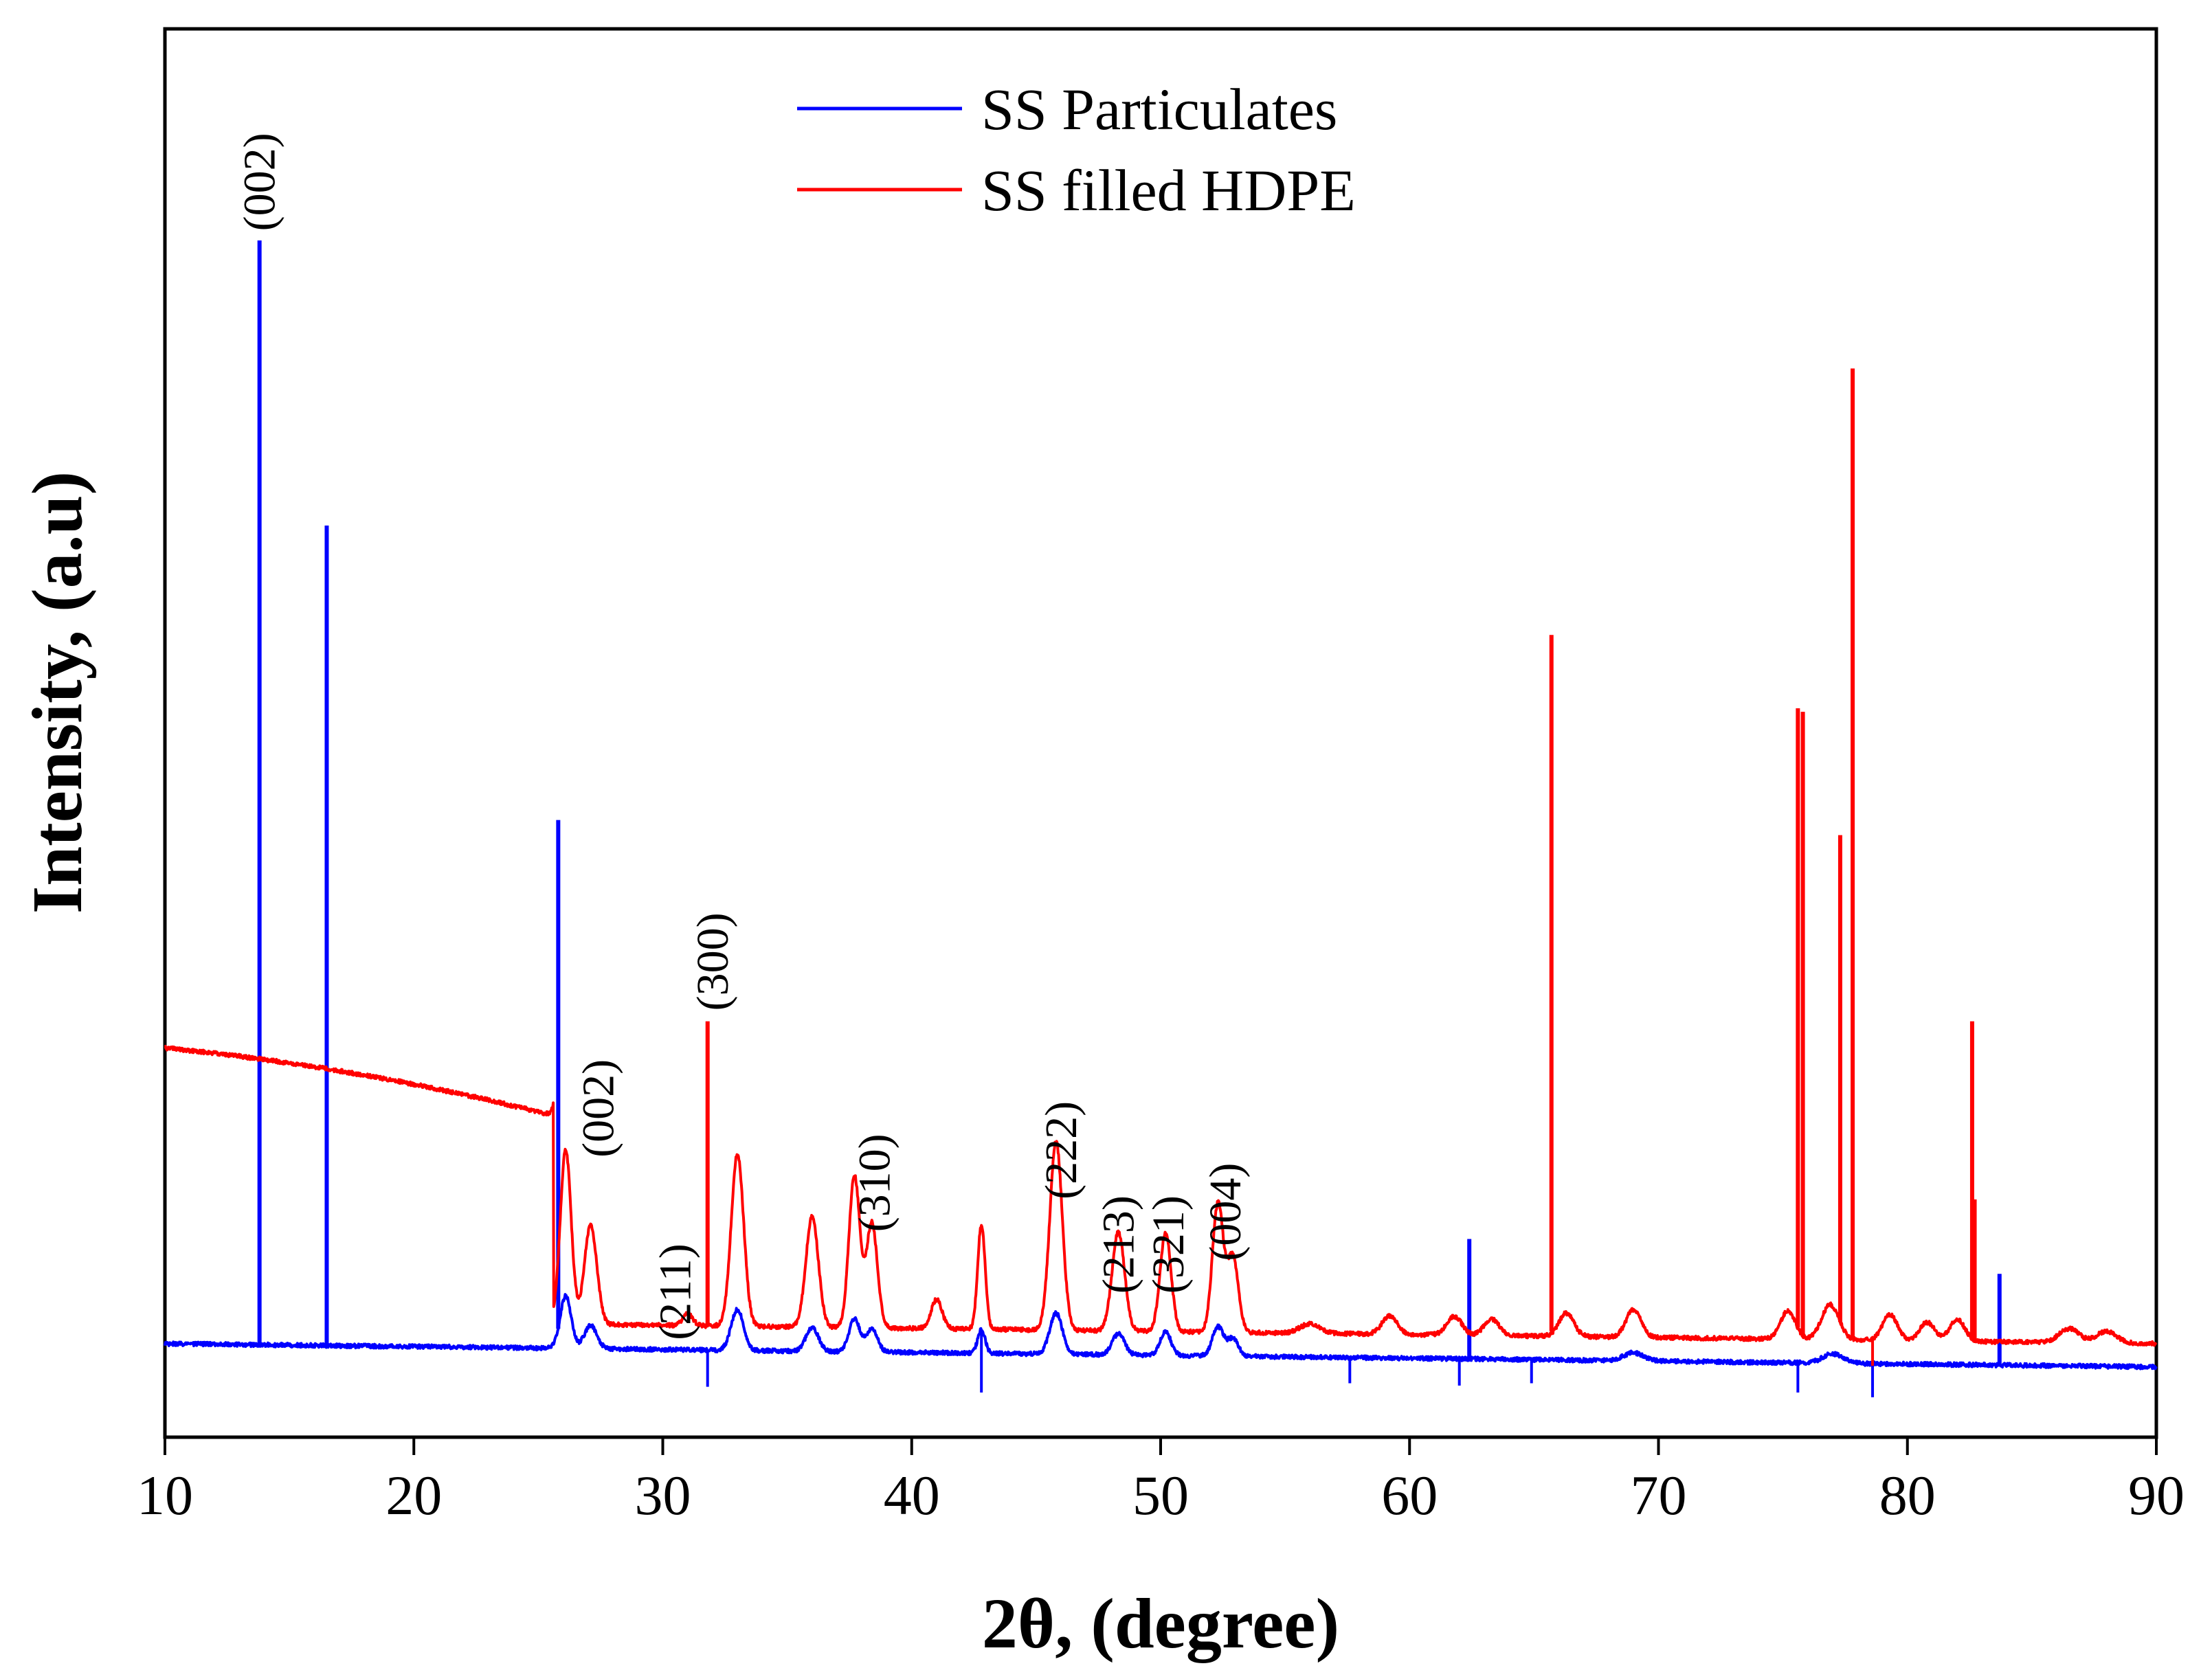  Describe the element at coordinates (57, 692) in the screenshot. I see `y-axis-title: Intensity, (a.u)` at that location.